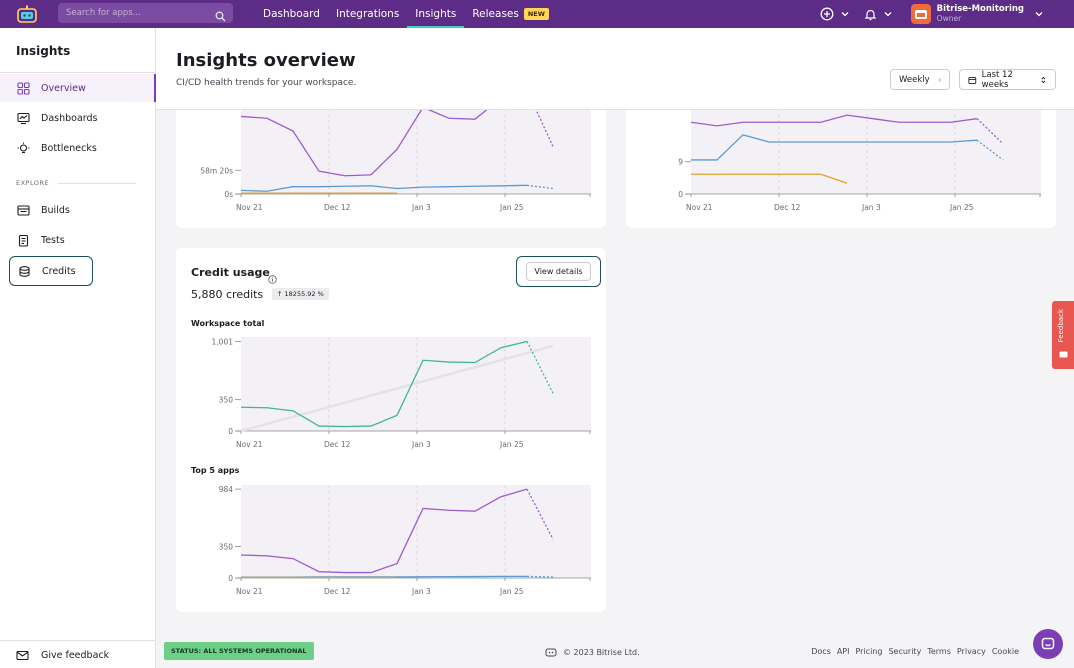 Image resolution: width=1074 pixels, height=668 pixels. What do you see at coordinates (23, 148) in the screenshot?
I see `lightbulb-icon` at bounding box center [23, 148].